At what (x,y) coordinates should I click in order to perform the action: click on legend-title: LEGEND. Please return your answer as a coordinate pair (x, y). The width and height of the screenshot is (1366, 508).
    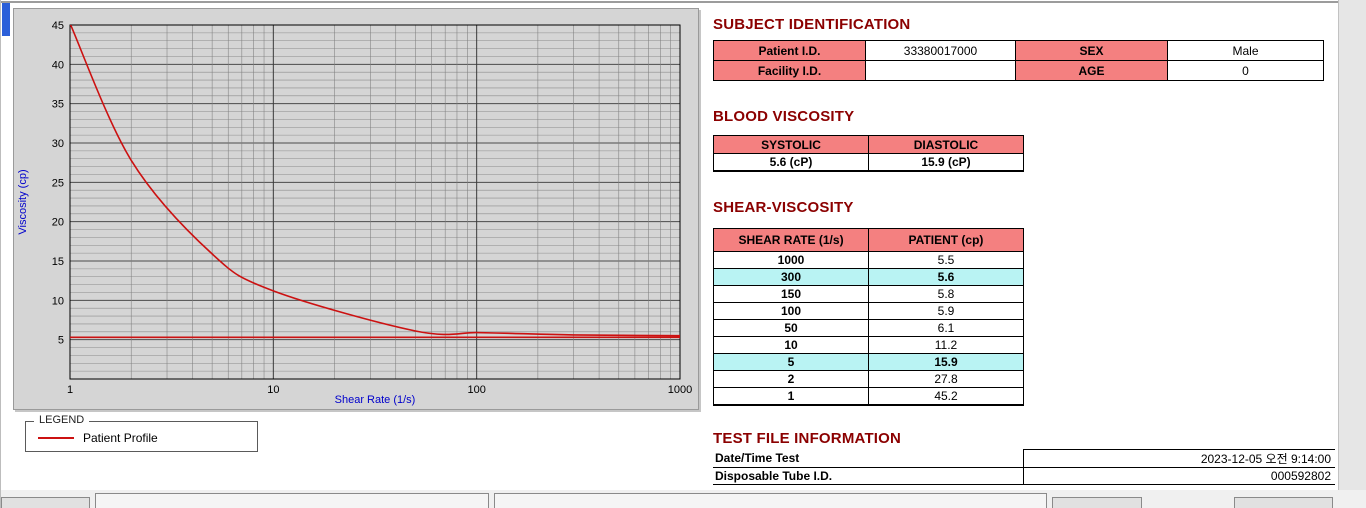
    Looking at the image, I should click on (62, 420).